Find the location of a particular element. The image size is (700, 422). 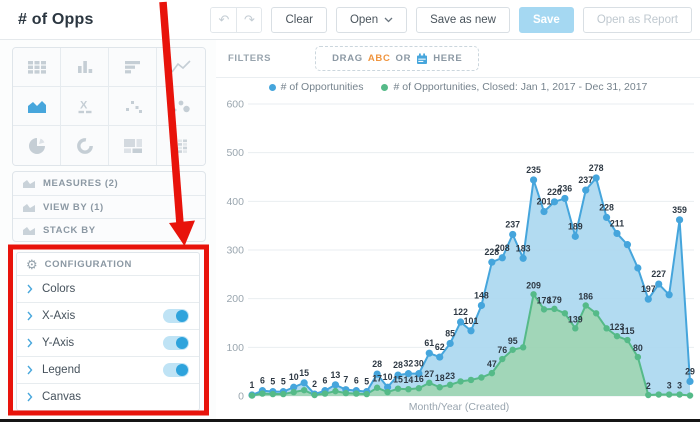

headline-icon: X is located at coordinates (84, 107).